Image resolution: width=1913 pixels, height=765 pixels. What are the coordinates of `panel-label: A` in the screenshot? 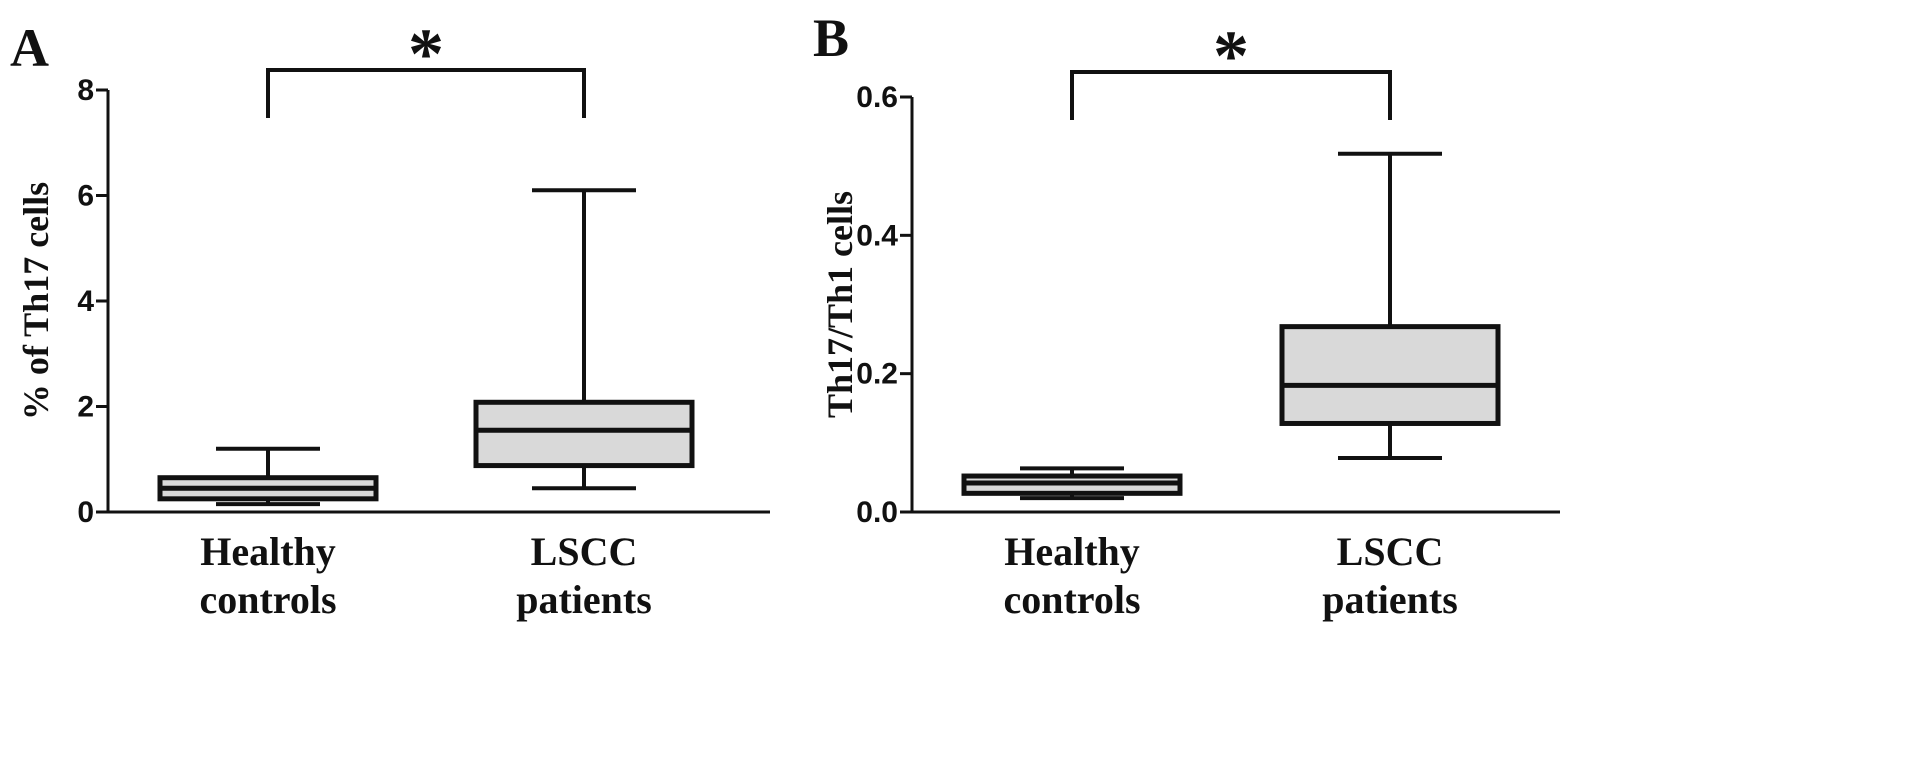 It's located at (29, 48).